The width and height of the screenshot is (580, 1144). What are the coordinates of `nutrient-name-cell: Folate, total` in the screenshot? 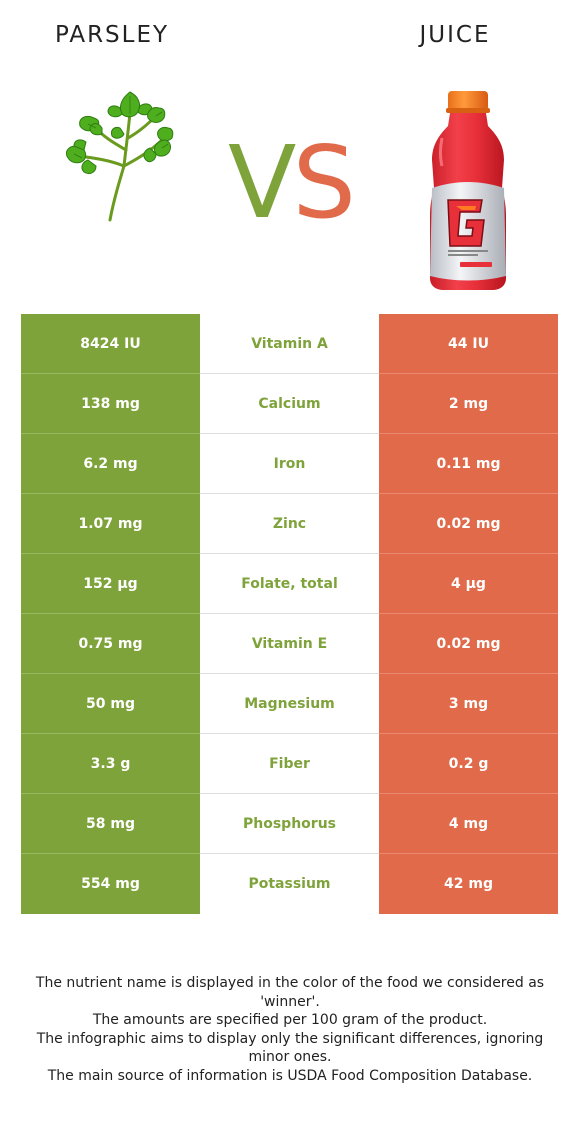 It's located at (289, 583).